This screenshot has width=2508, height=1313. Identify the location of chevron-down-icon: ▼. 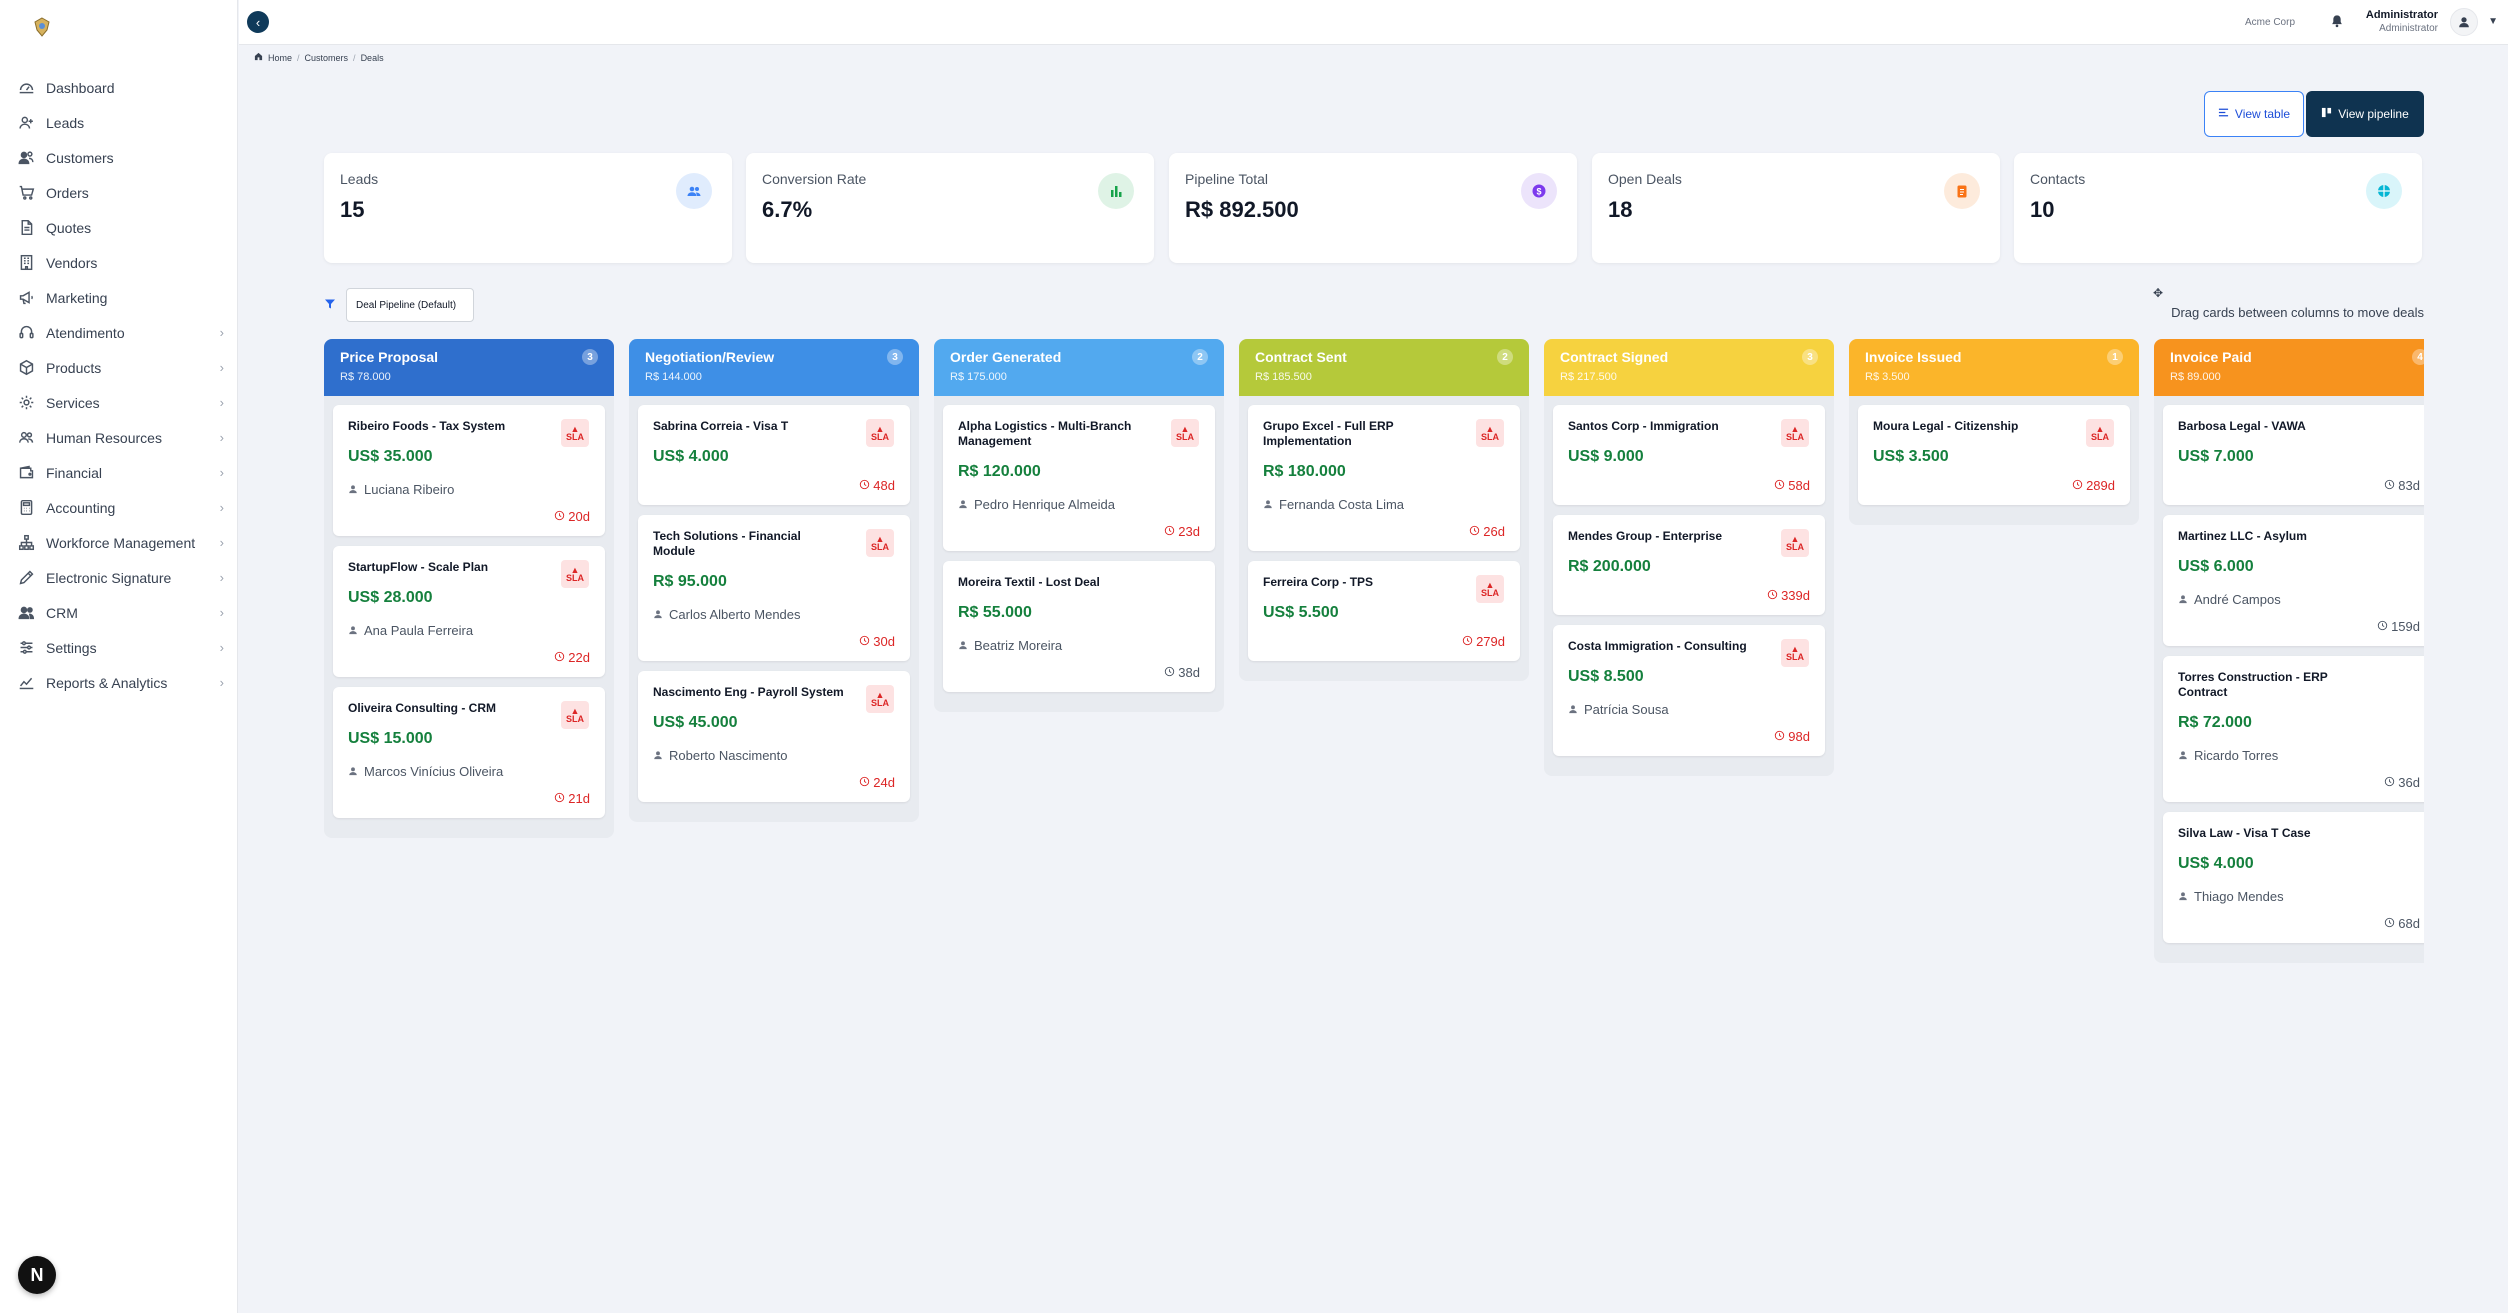
(2493, 21).